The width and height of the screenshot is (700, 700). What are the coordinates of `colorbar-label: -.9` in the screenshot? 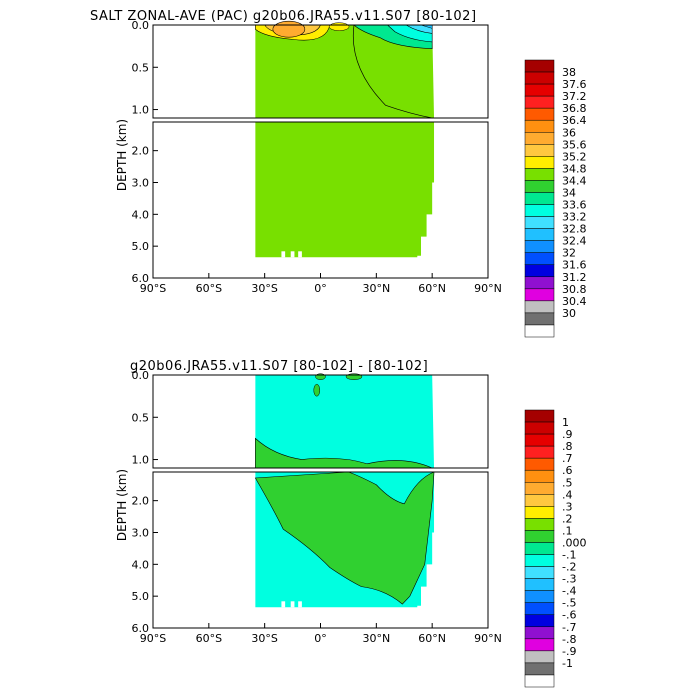 It's located at (569, 651).